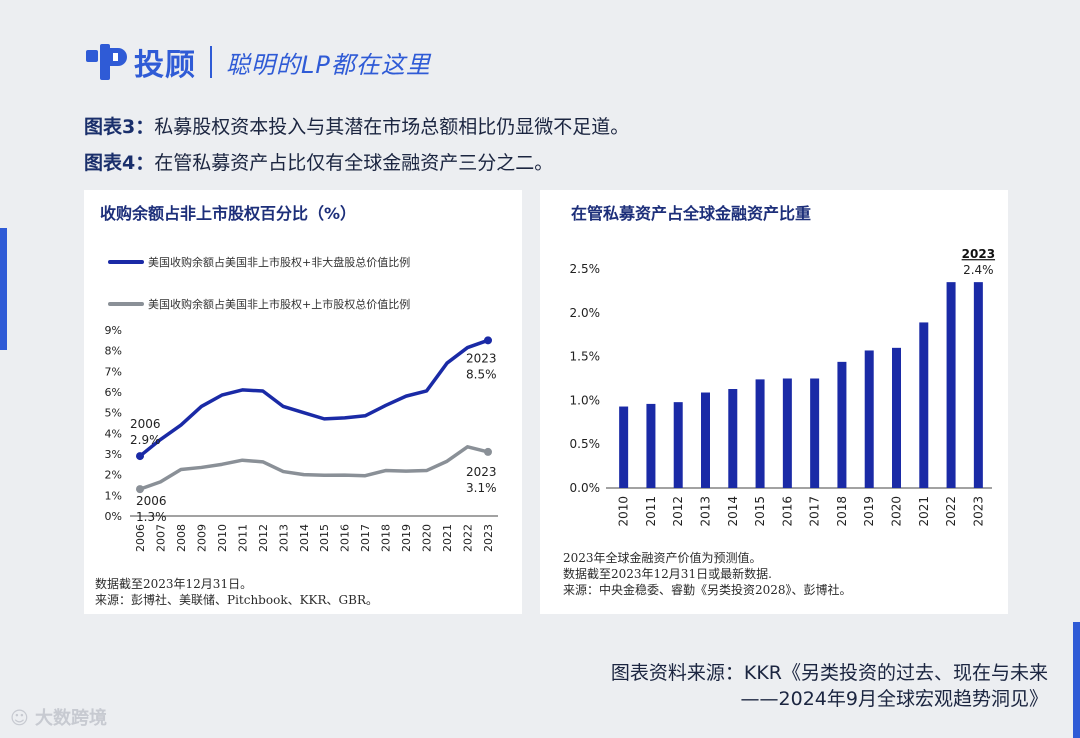 This screenshot has width=1080, height=738. What do you see at coordinates (222, 538) in the screenshot?
I see `x-tick-label: 2010` at bounding box center [222, 538].